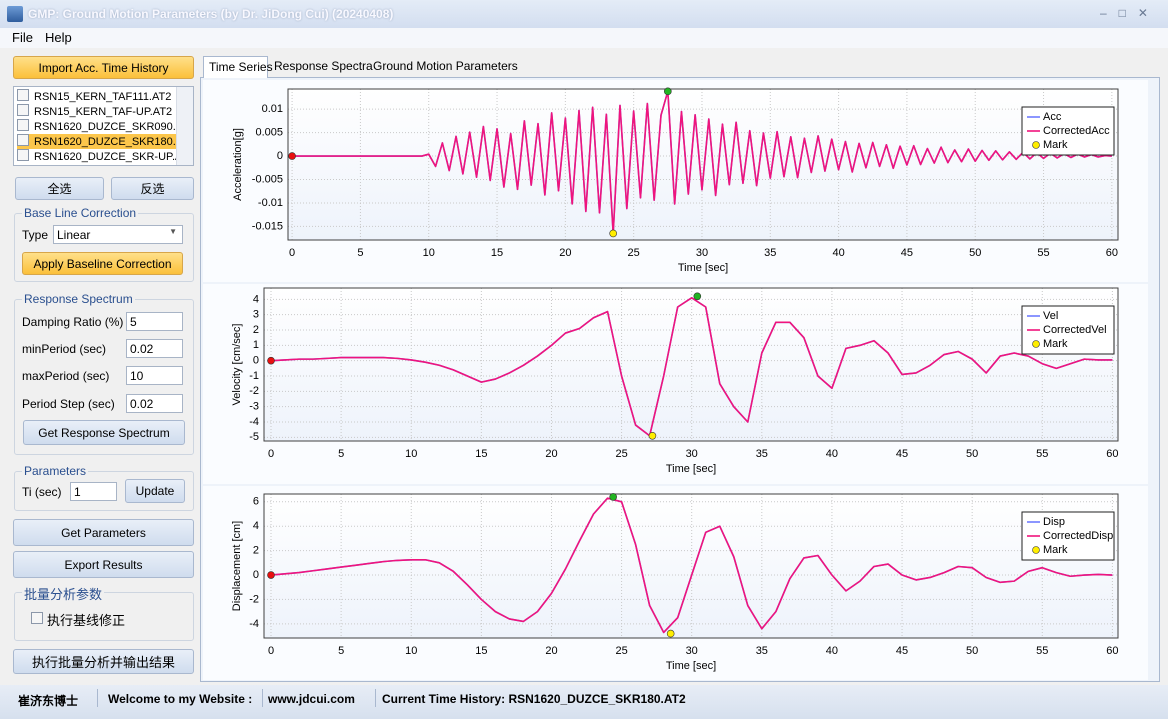 The width and height of the screenshot is (1168, 719). Describe the element at coordinates (238, 67) in the screenshot. I see `tab: Time Series` at that location.